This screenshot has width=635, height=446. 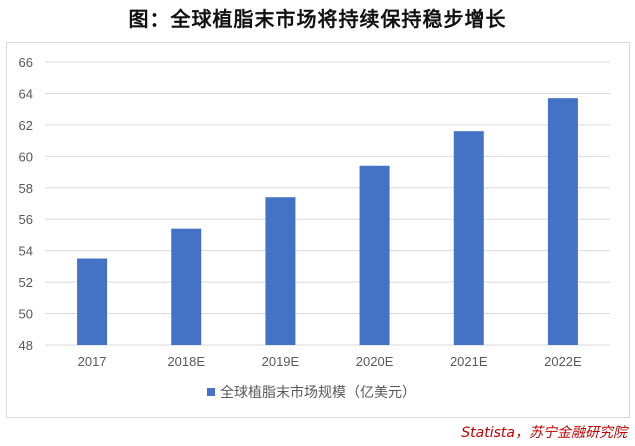 What do you see at coordinates (26, 156) in the screenshot?
I see `y-tick-label: 60` at bounding box center [26, 156].